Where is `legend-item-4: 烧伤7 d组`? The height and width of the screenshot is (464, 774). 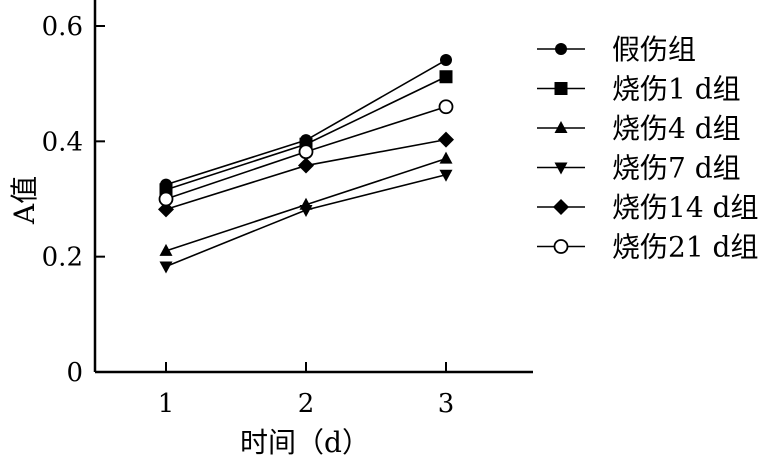
legend-item-4: 烧伤7 d组 is located at coordinates (639, 168).